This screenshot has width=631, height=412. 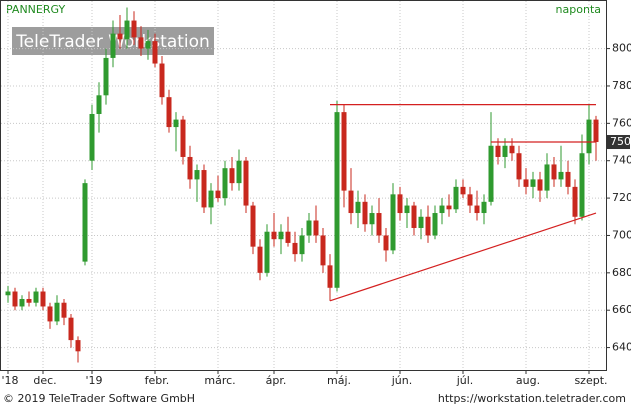 What do you see at coordinates (621, 309) in the screenshot?
I see `y-tick-label: 660` at bounding box center [621, 309].